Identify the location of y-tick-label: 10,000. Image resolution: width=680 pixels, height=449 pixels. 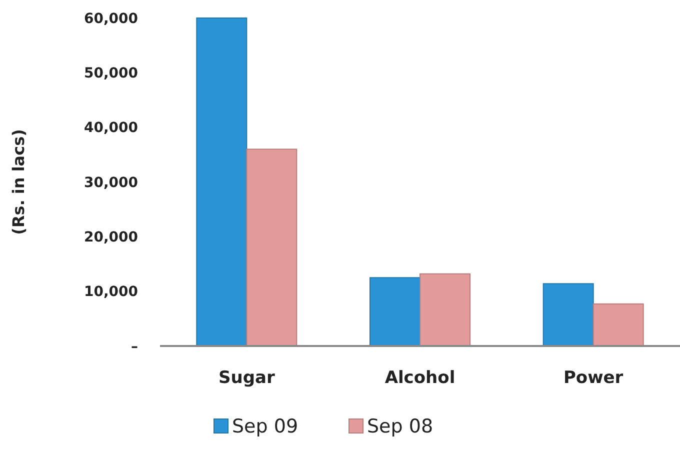
(111, 292).